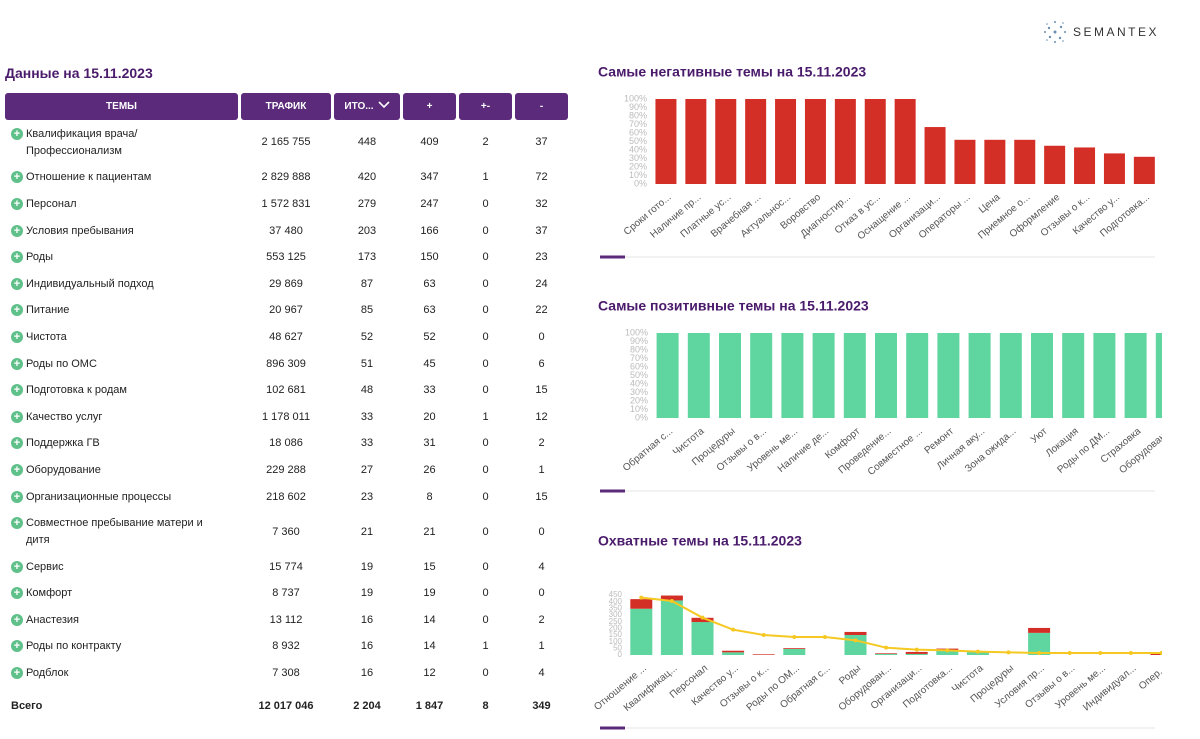 This screenshot has width=1200, height=739. I want to click on cell: 72, so click(541, 177).